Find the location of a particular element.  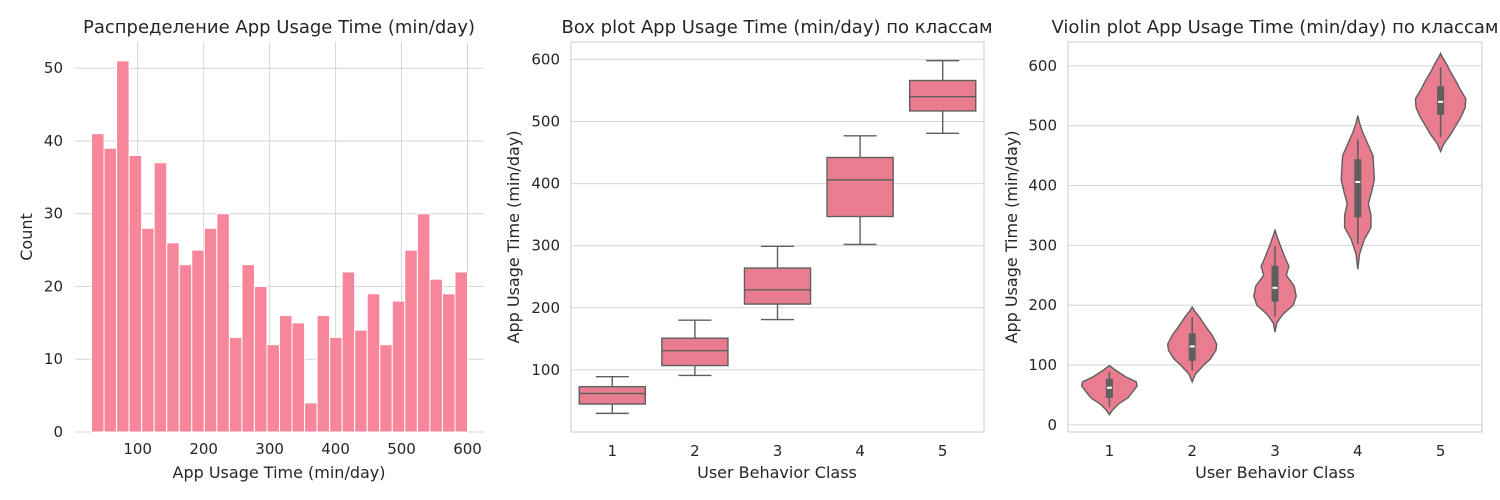

violin-y-tick-label: 600 is located at coordinates (1042, 66).